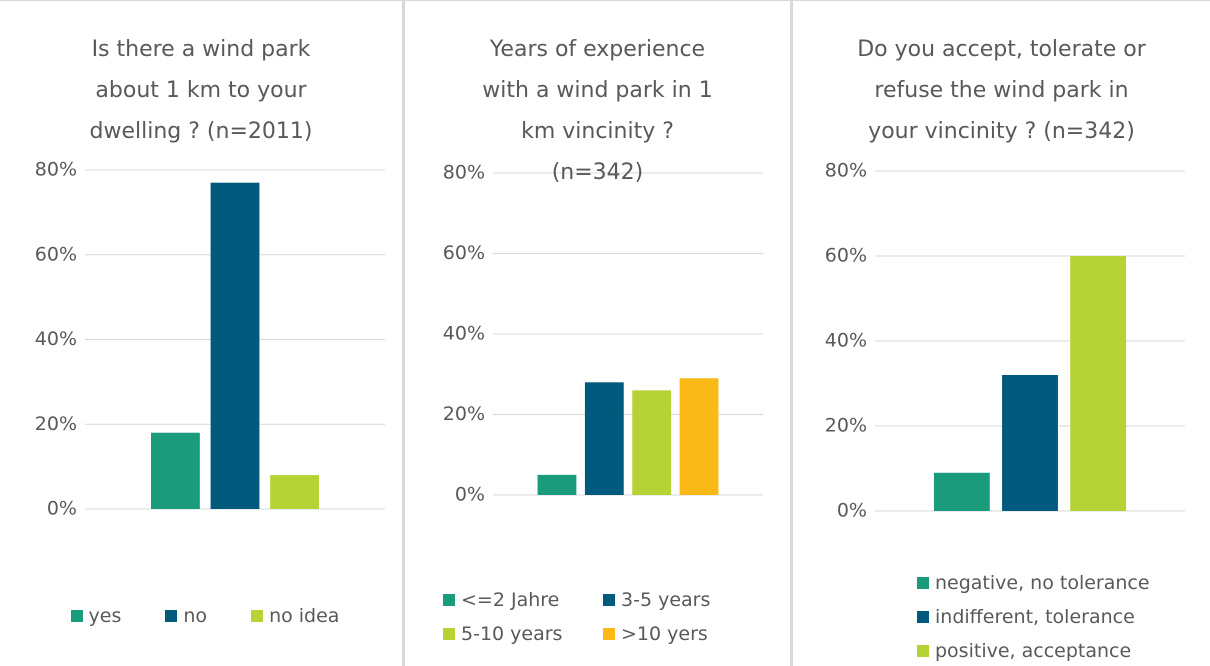  I want to click on legend-item: yes, so click(96, 616).